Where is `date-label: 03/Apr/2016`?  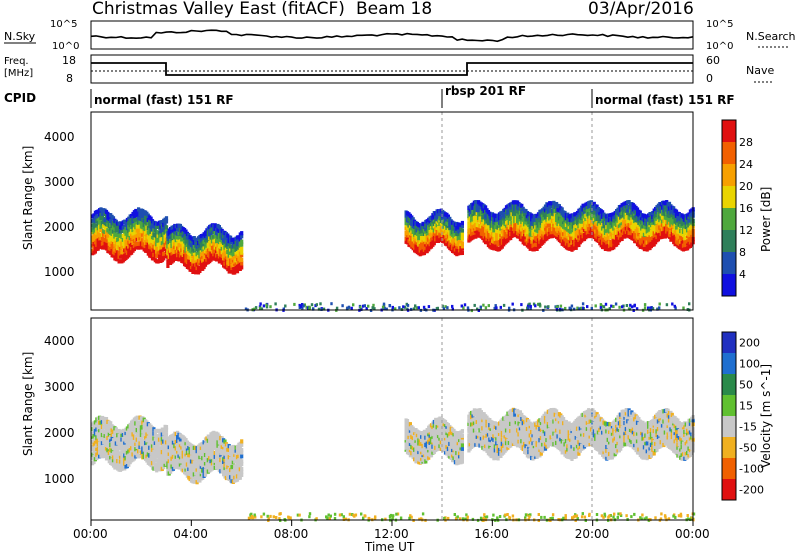 date-label: 03/Apr/2016 is located at coordinates (641, 9).